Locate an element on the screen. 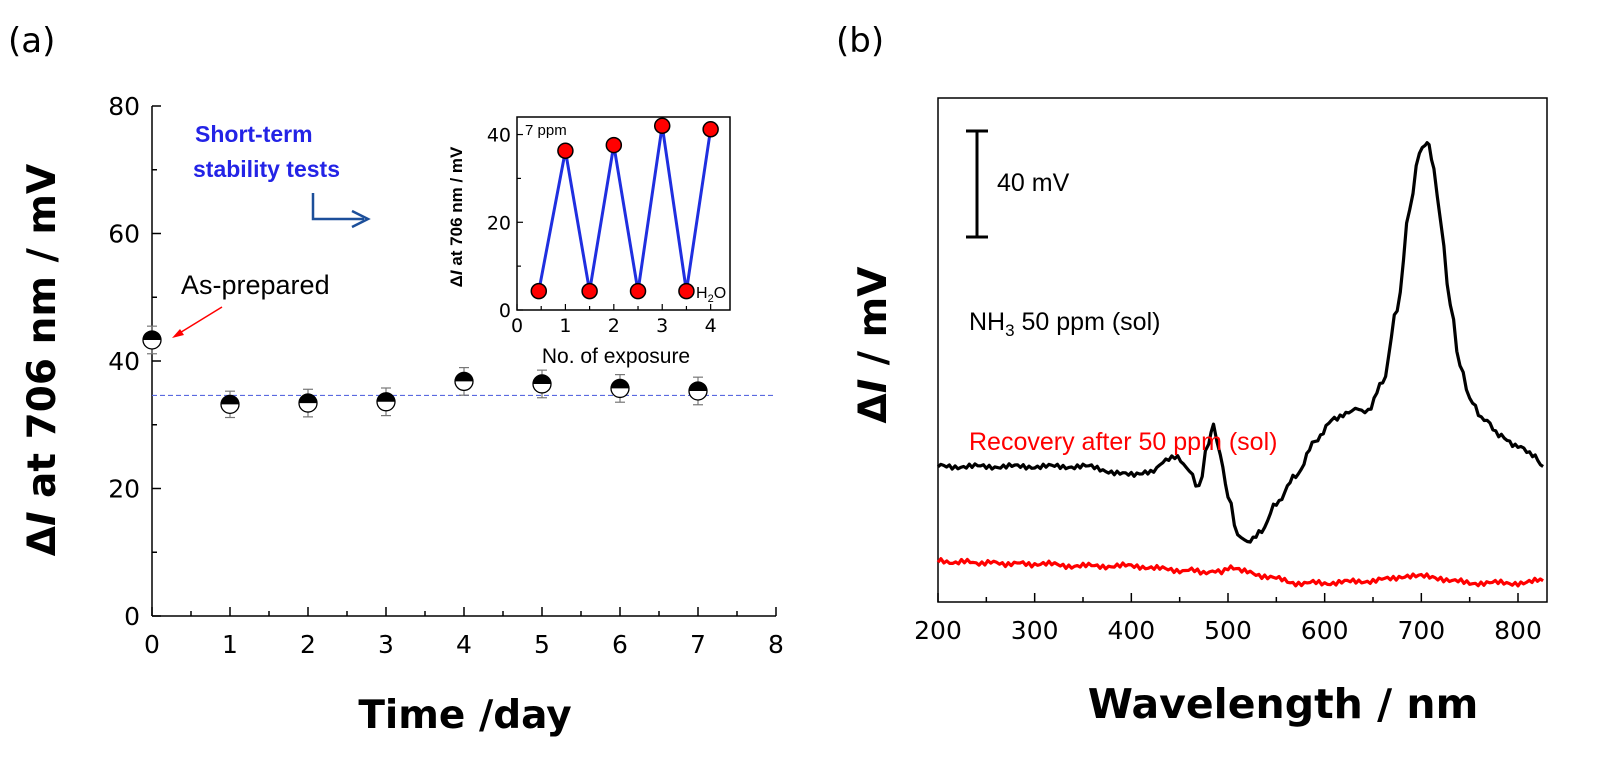 The image size is (1604, 763). inset-y-rest: at 706 nm / mV is located at coordinates (456, 208).